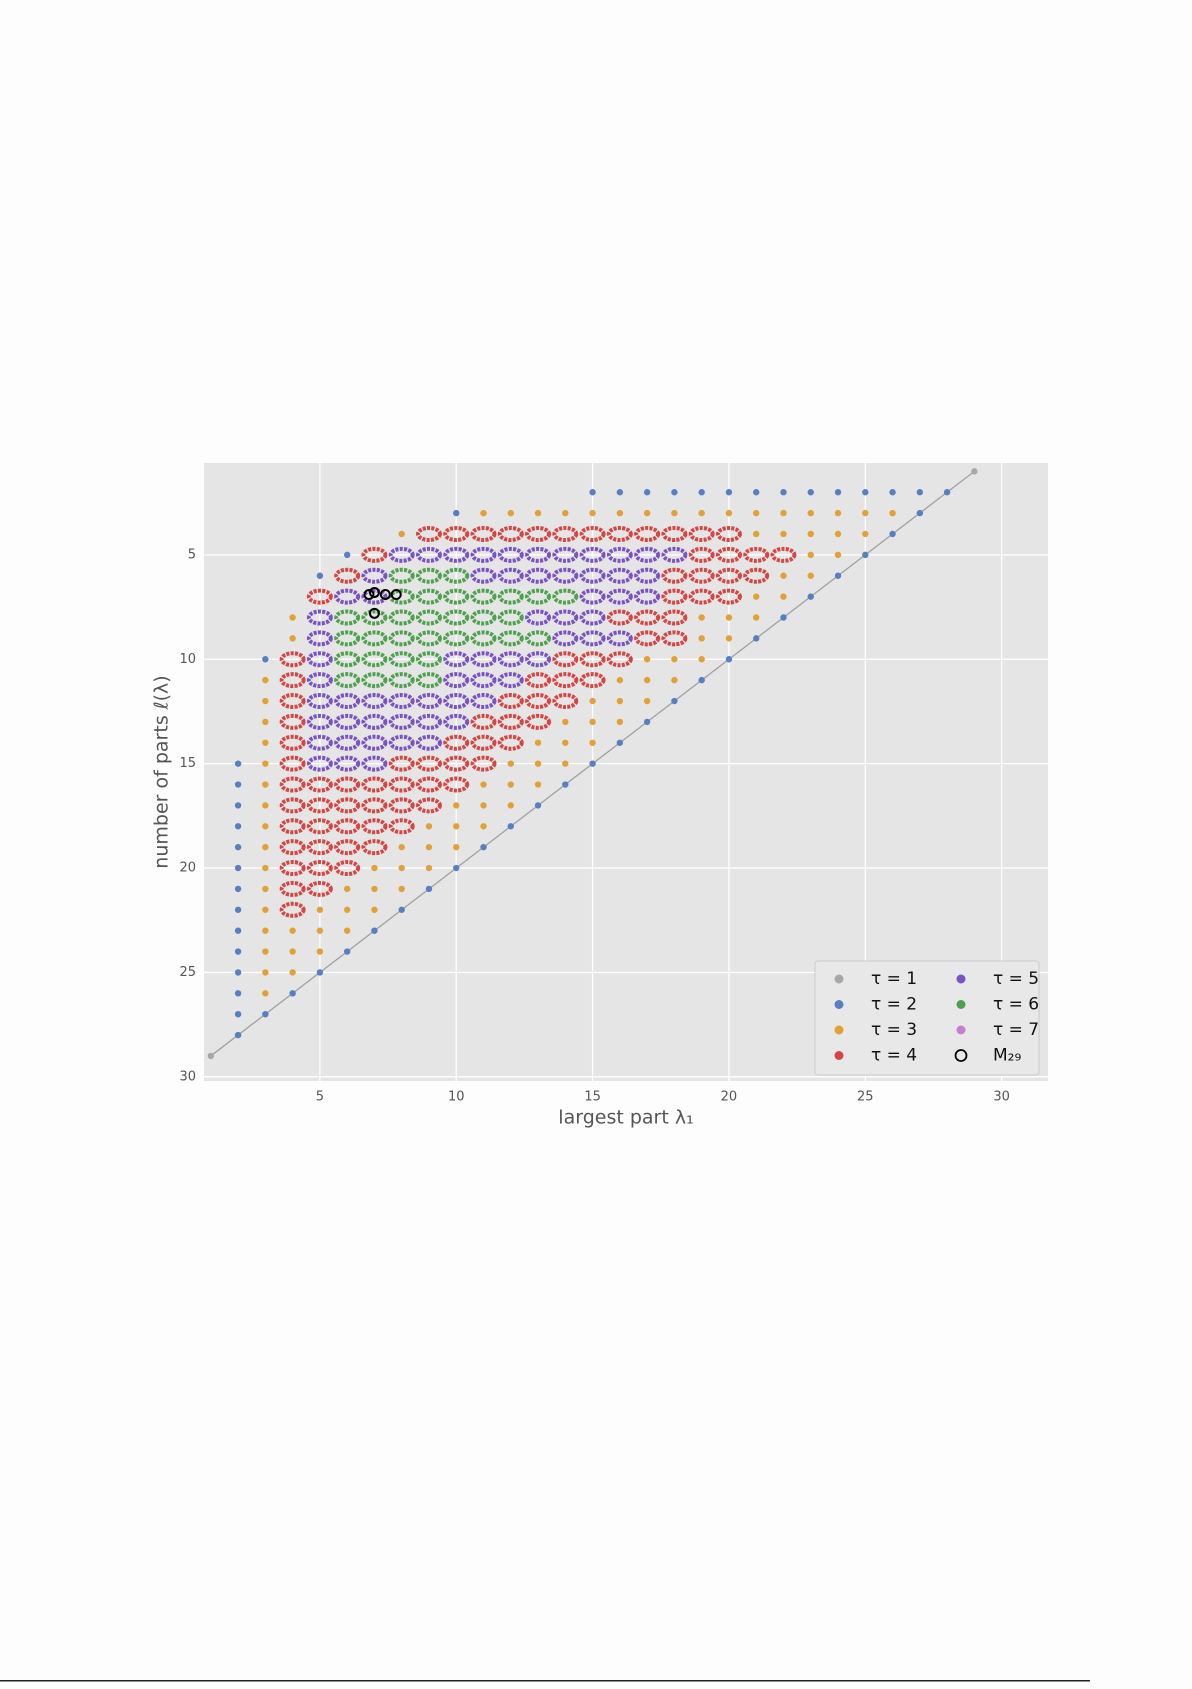 Image resolution: width=1192 pixels, height=1689 pixels. I want to click on y-tick-label: 10, so click(187, 659).